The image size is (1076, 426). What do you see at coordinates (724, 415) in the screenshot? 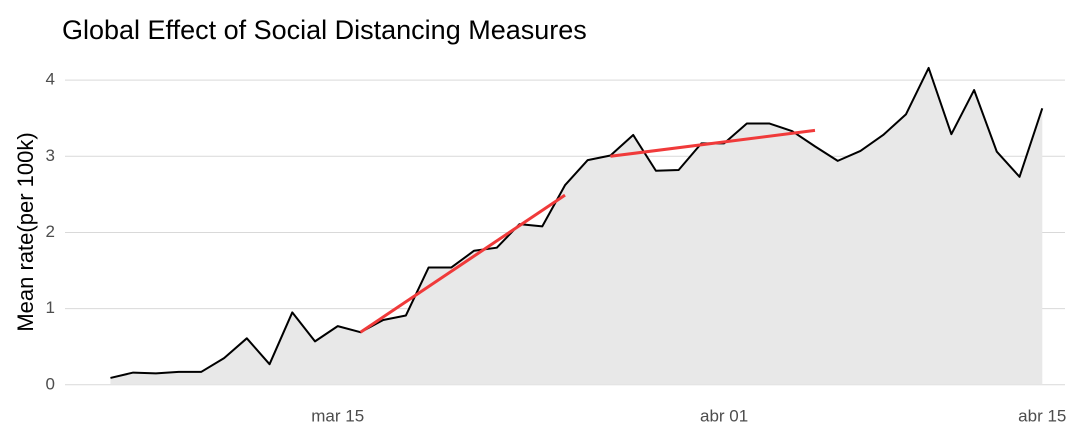
I see `x-tick-label: abr 01` at bounding box center [724, 415].